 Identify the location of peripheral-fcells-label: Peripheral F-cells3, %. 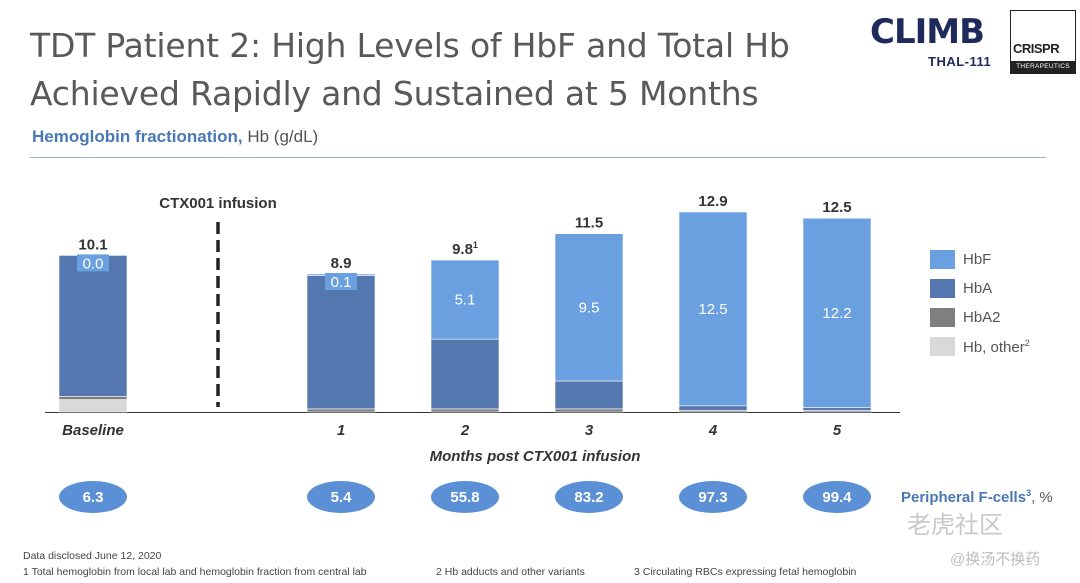
(977, 497).